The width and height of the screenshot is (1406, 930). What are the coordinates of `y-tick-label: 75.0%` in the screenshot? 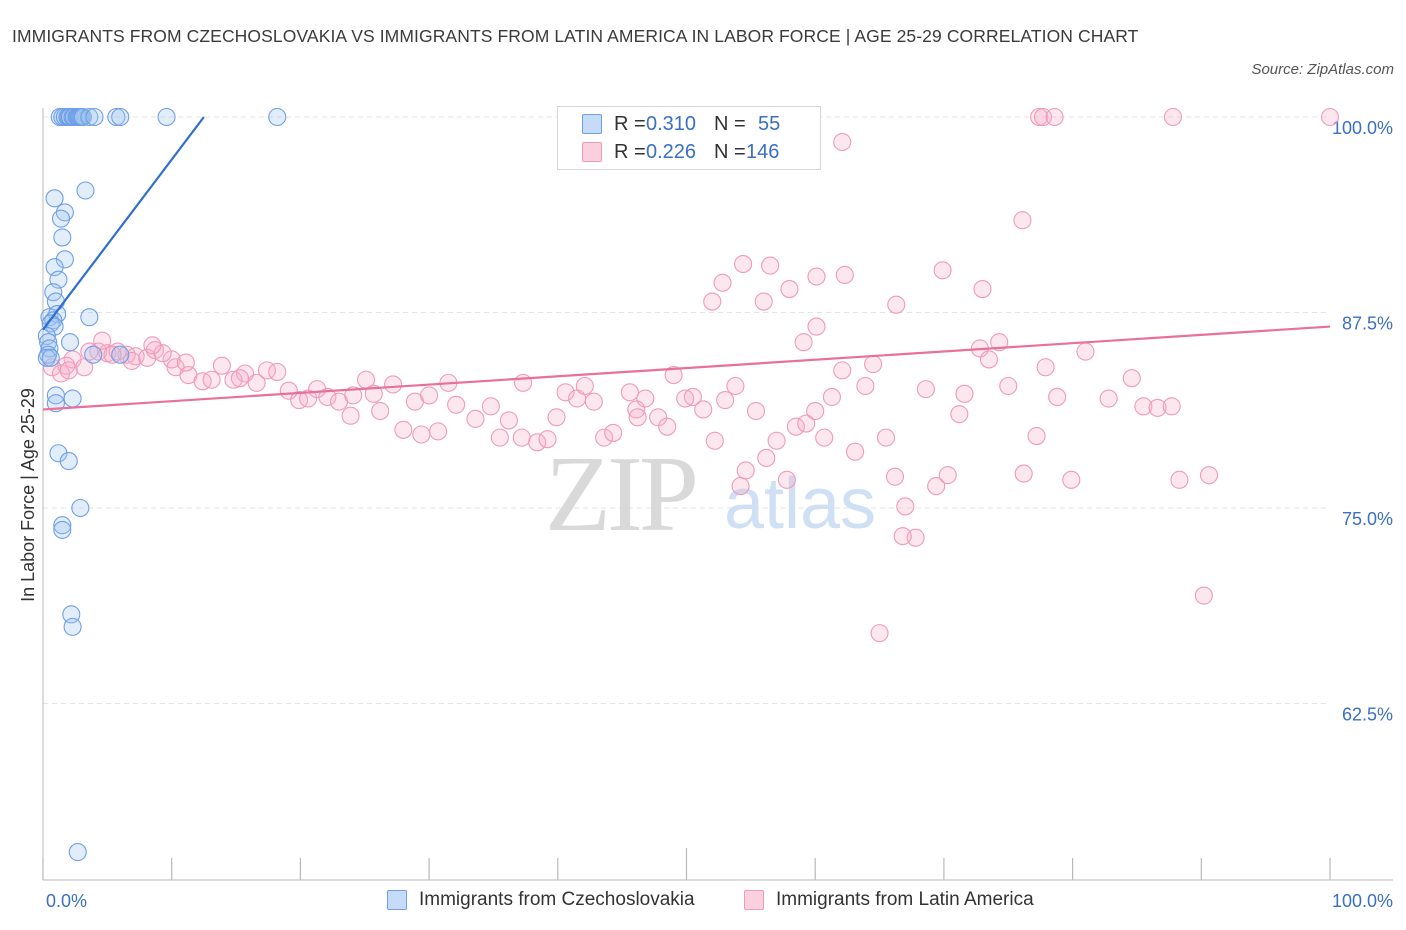 It's located at (1367, 519).